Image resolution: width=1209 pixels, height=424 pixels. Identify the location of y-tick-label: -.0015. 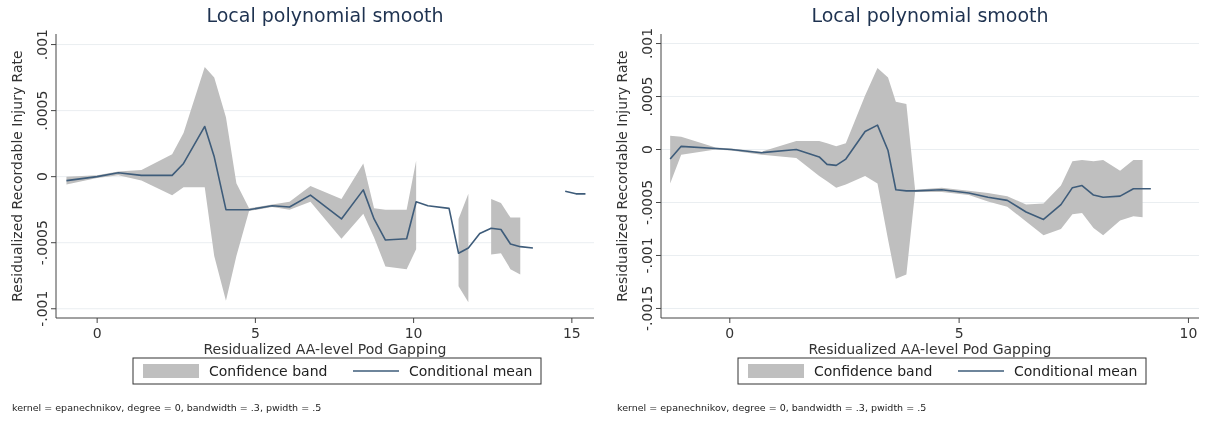
(647, 308).